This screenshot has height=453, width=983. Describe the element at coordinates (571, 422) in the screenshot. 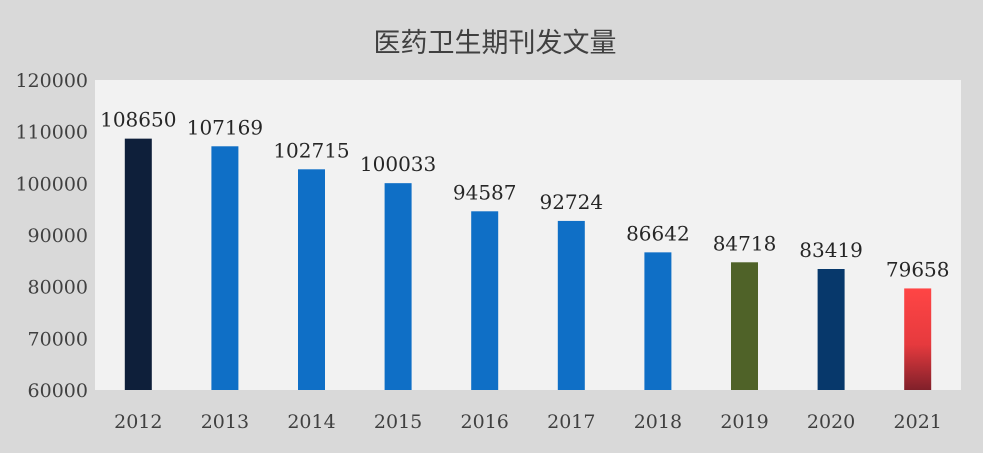

I see `x-tick-label: 2017` at that location.